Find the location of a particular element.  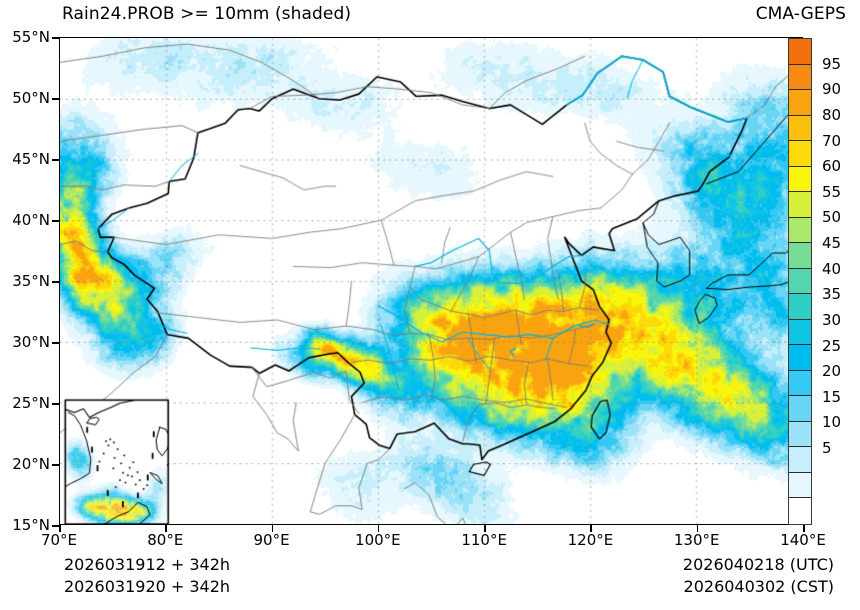

init-time-utc: 2026031912 + 342h is located at coordinates (147, 564).